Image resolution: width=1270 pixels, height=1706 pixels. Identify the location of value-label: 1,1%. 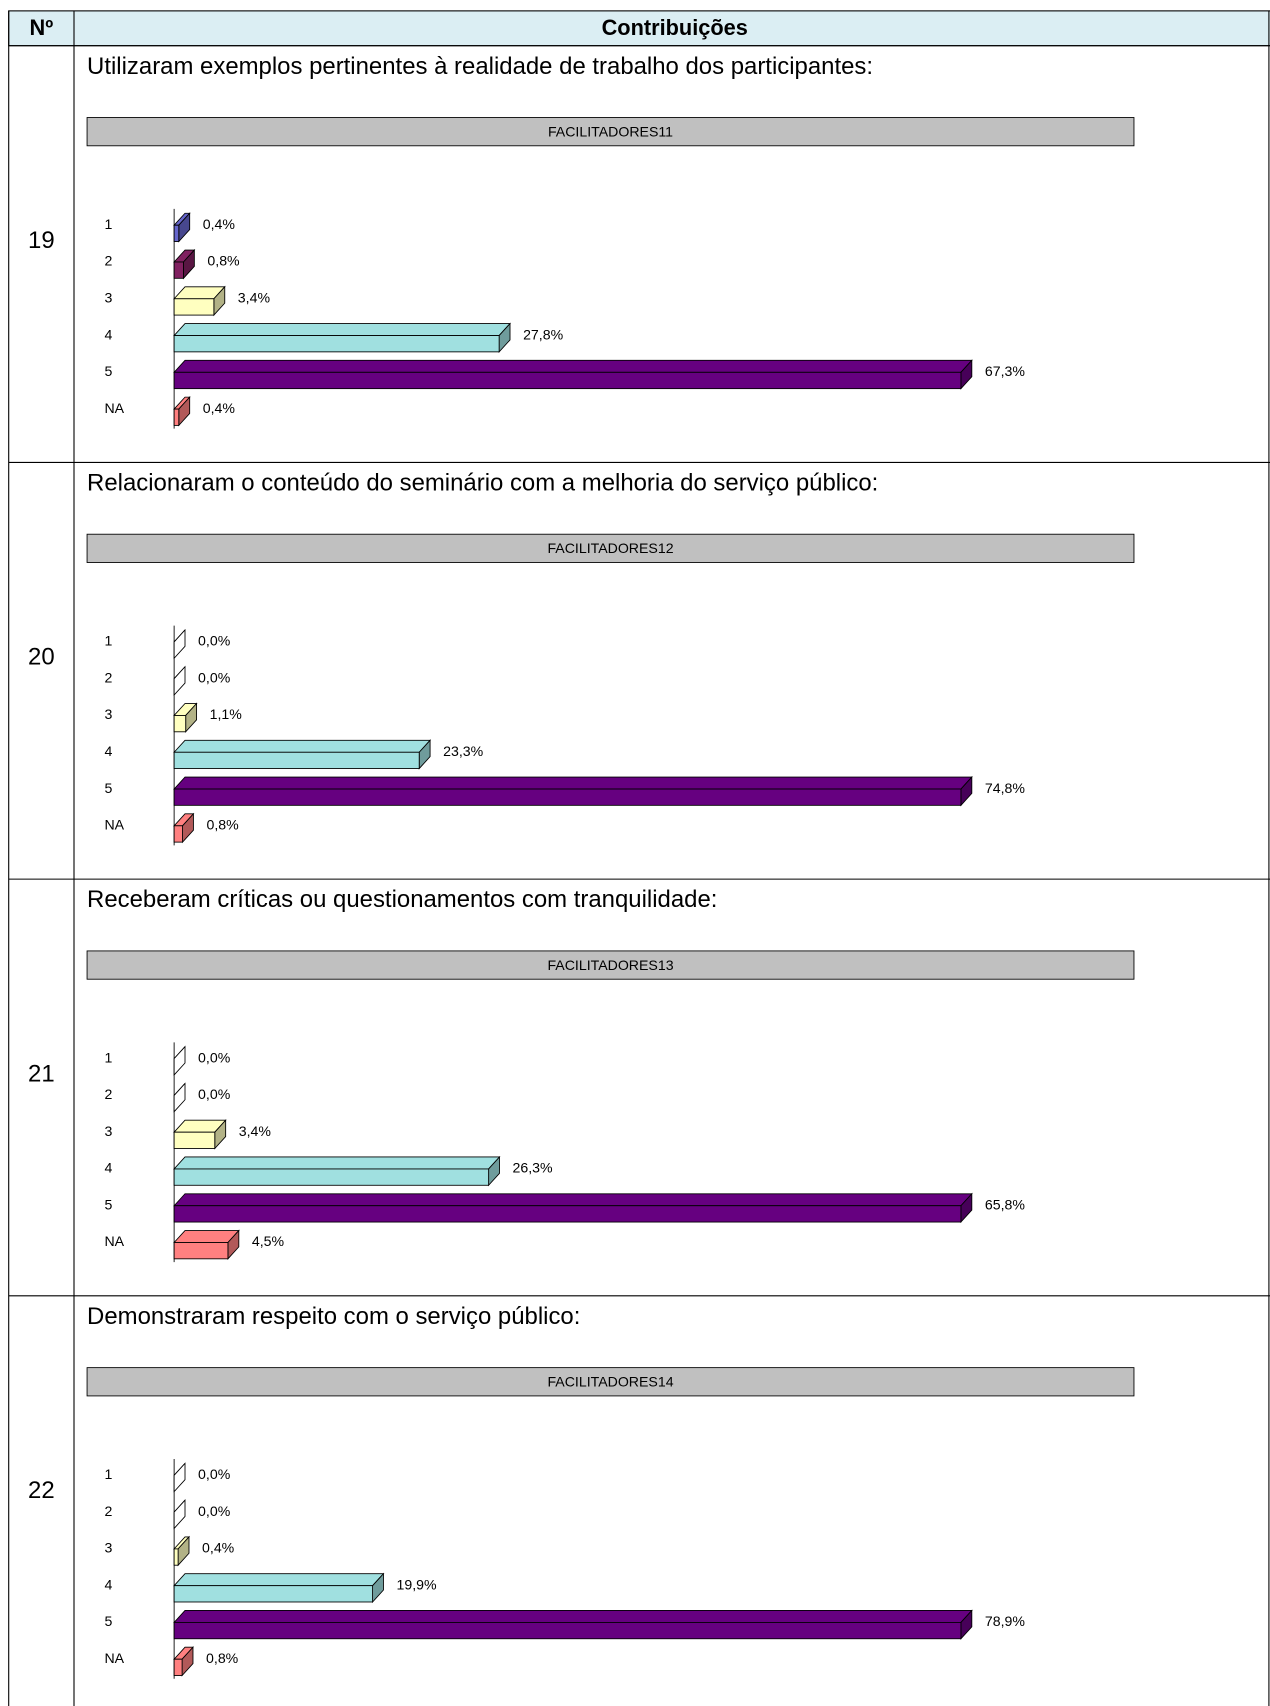
(226, 714).